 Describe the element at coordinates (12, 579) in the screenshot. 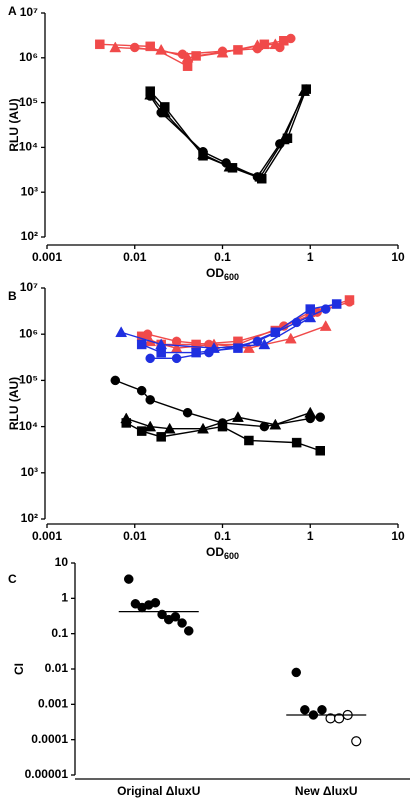

I see `panel-label: C` at that location.